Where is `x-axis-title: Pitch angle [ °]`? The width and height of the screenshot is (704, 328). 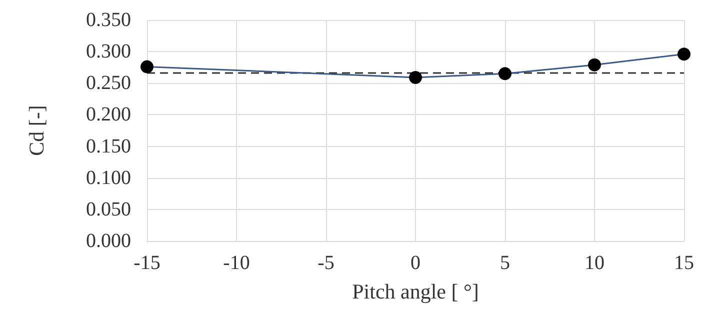
x-axis-title: Pitch angle [ °] is located at coordinates (415, 292).